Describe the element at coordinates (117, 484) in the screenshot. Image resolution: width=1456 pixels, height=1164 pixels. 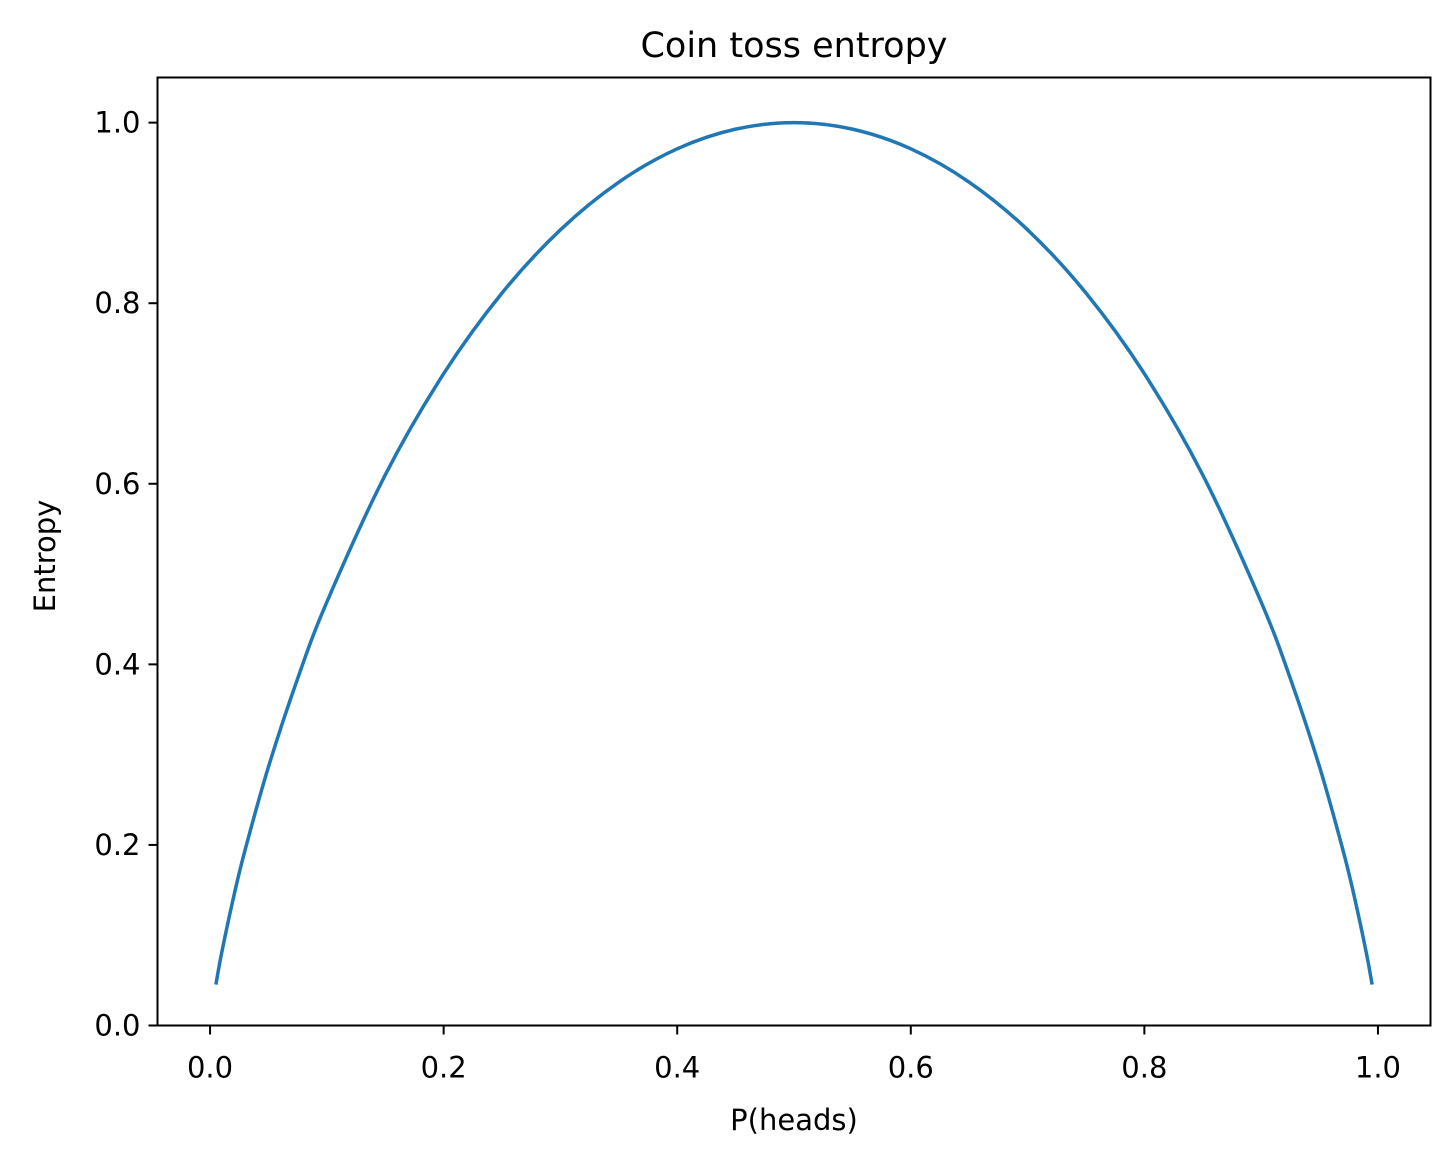
I see `y-tick-label-3: 0.6` at that location.